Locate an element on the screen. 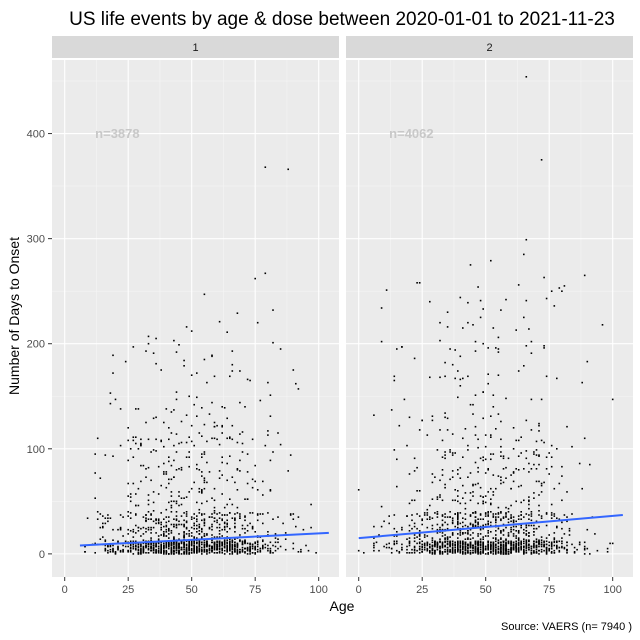  x-tick-label: 25 is located at coordinates (422, 590).